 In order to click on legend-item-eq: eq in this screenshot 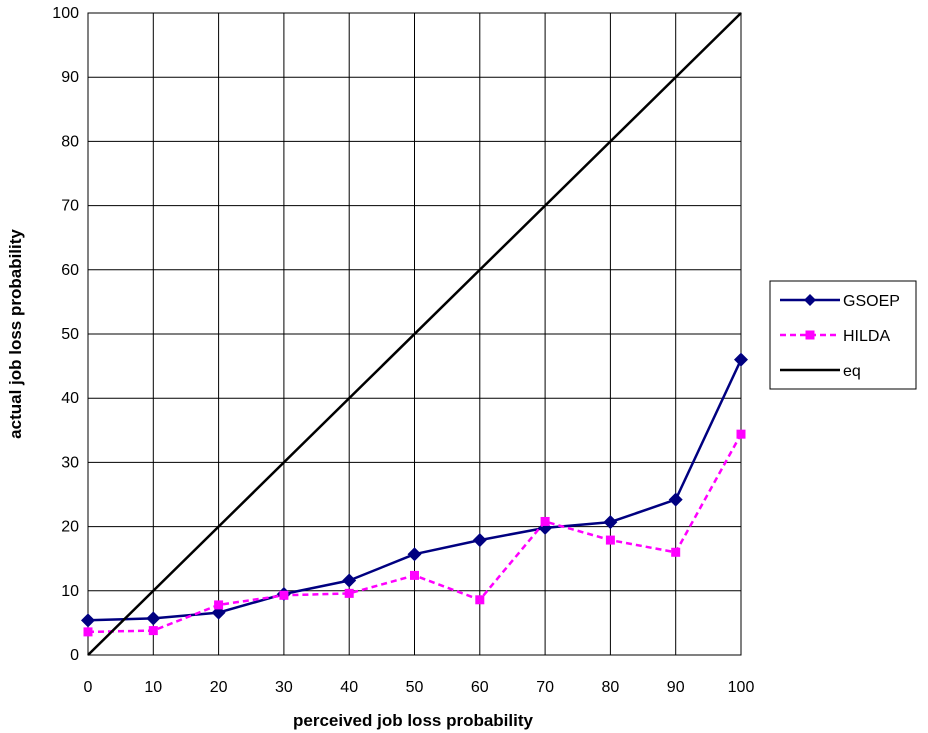, I will do `click(820, 371)`.